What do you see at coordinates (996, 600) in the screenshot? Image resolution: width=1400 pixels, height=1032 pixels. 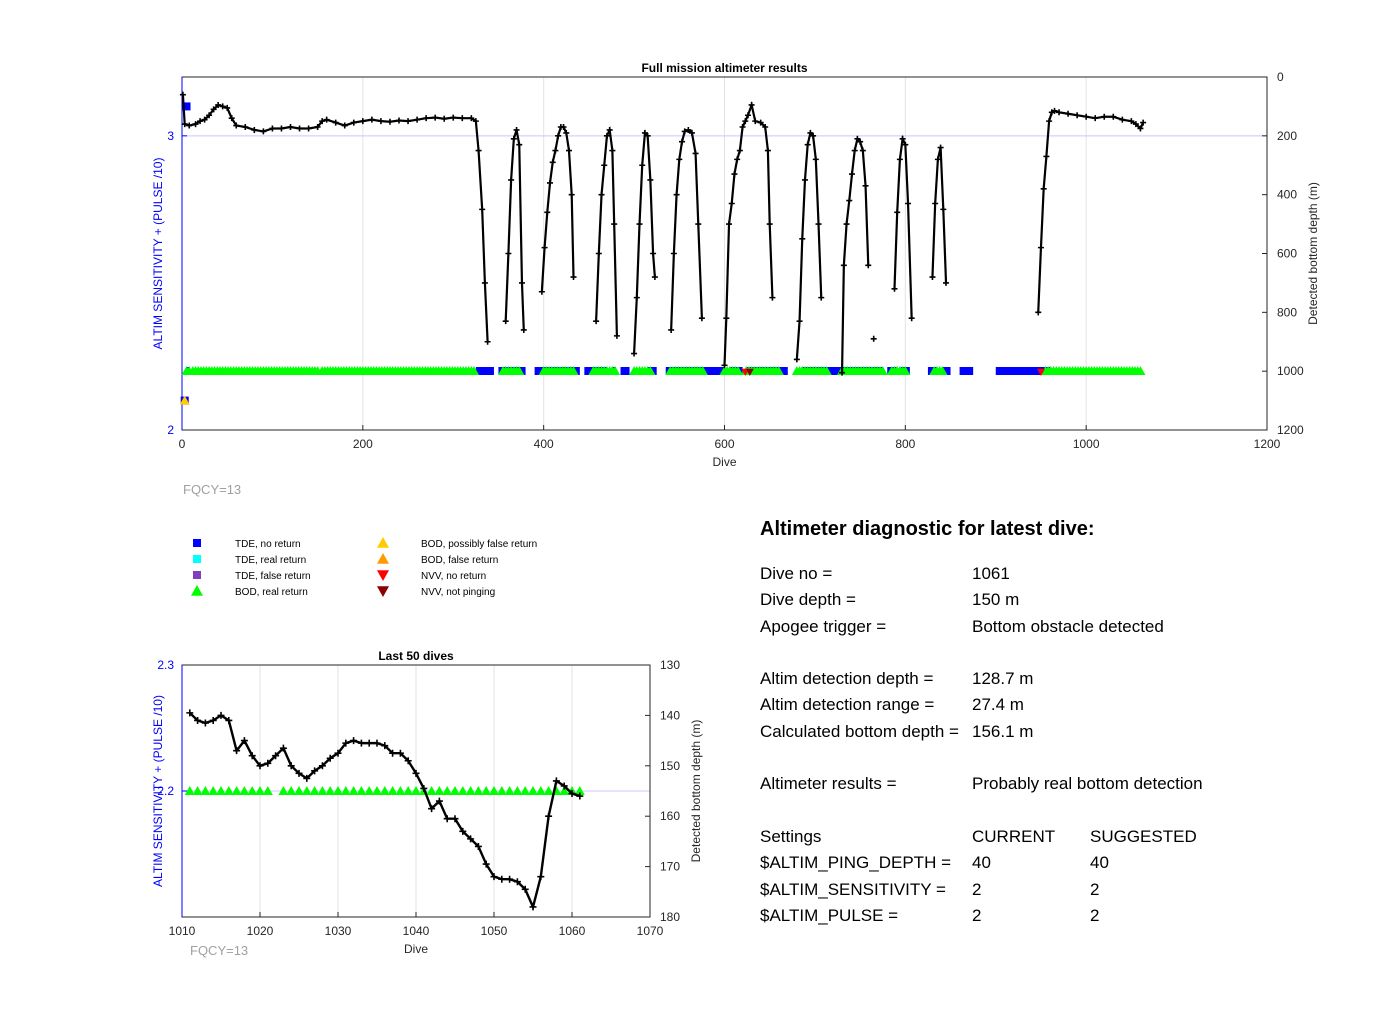 I see `dive-depth-value: 150 m` at bounding box center [996, 600].